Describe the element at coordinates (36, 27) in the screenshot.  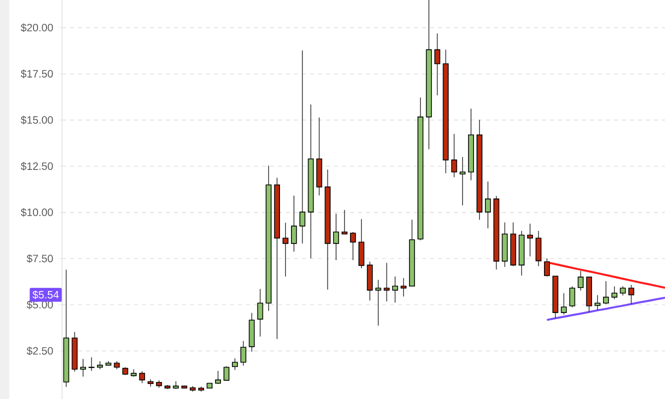
I see `y-tick-label: $20.00` at that location.